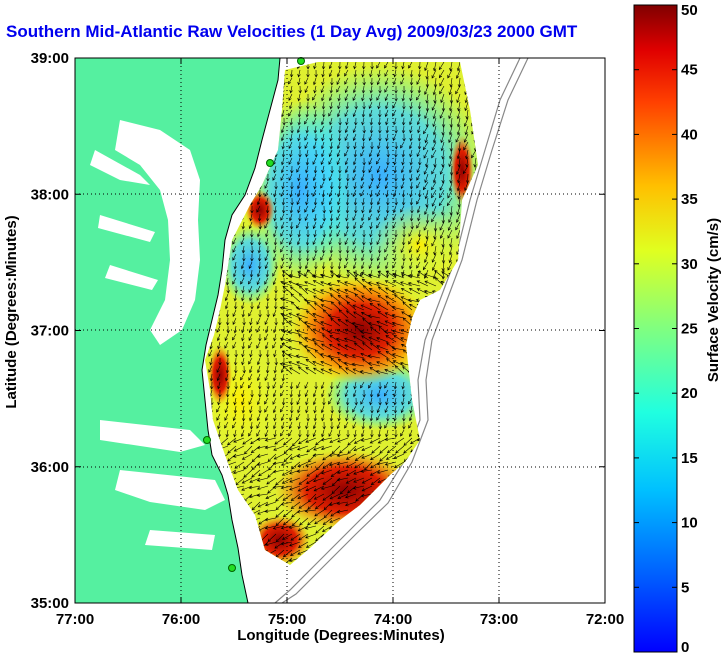 Image resolution: width=724 pixels, height=659 pixels. What do you see at coordinates (689, 458) in the screenshot?
I see `colorbar-tick-label: 15` at bounding box center [689, 458].